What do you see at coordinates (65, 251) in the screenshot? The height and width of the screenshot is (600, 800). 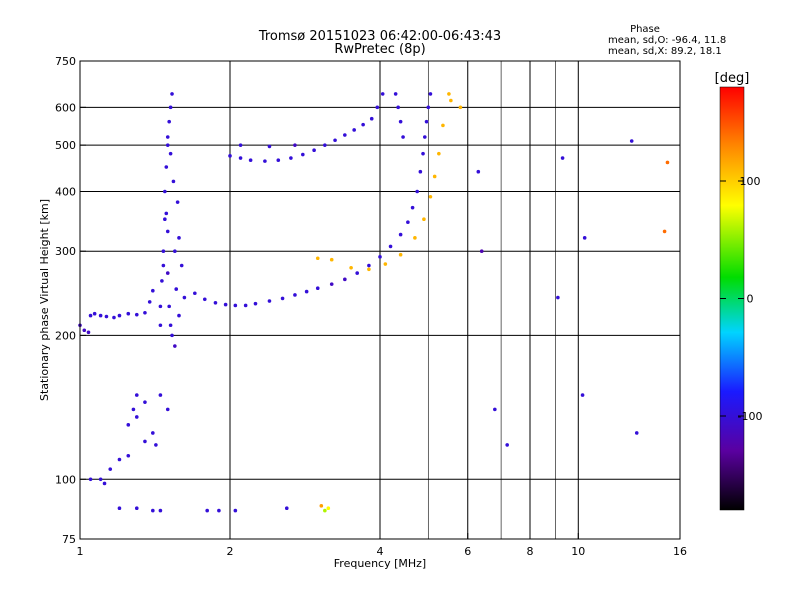 I see `y-tick-label: 300` at bounding box center [65, 251].